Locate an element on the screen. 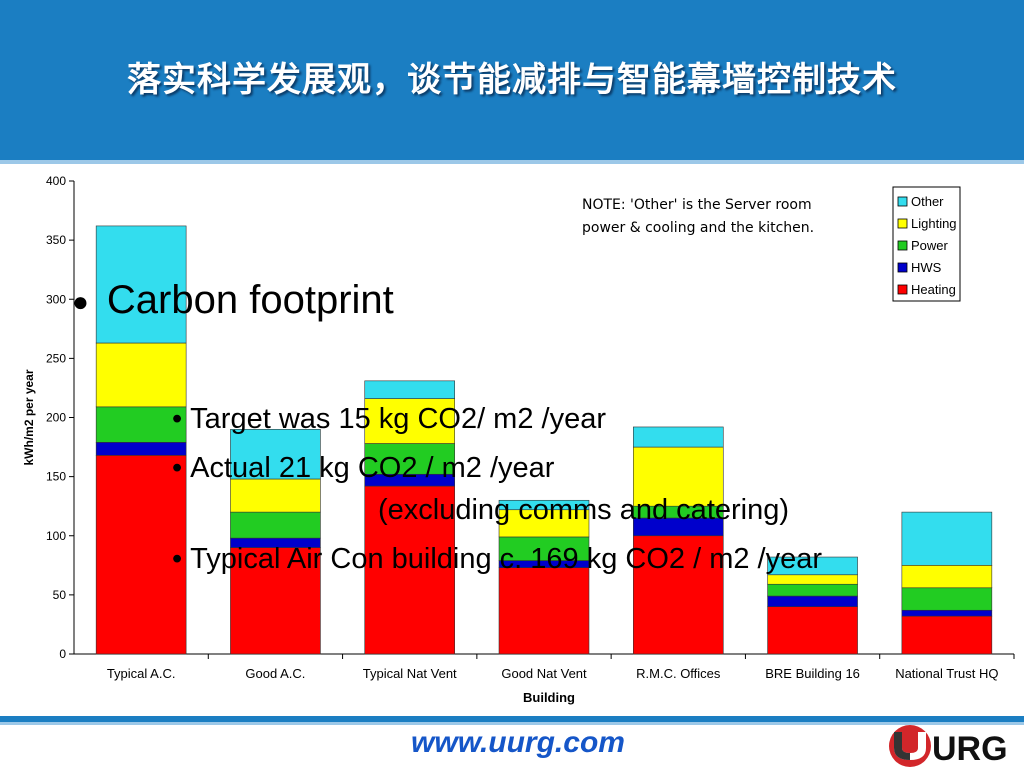 This screenshot has width=1024, height=768. bullet-main-text: Carbon footprint is located at coordinates (250, 300).